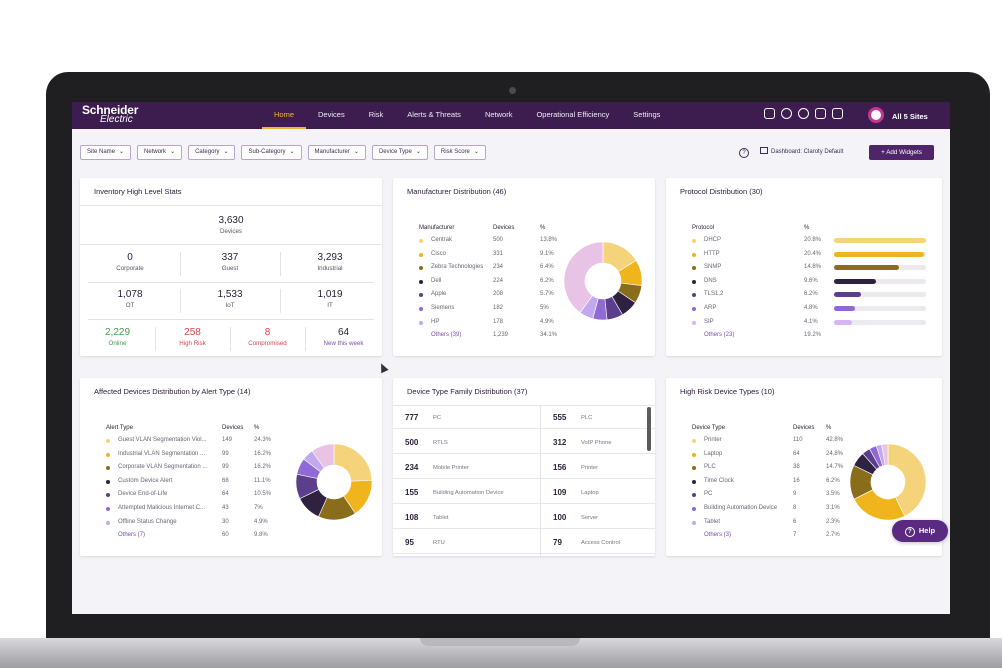 This screenshot has width=1002, height=668. Describe the element at coordinates (876, 115) in the screenshot. I see `avatar` at that location.